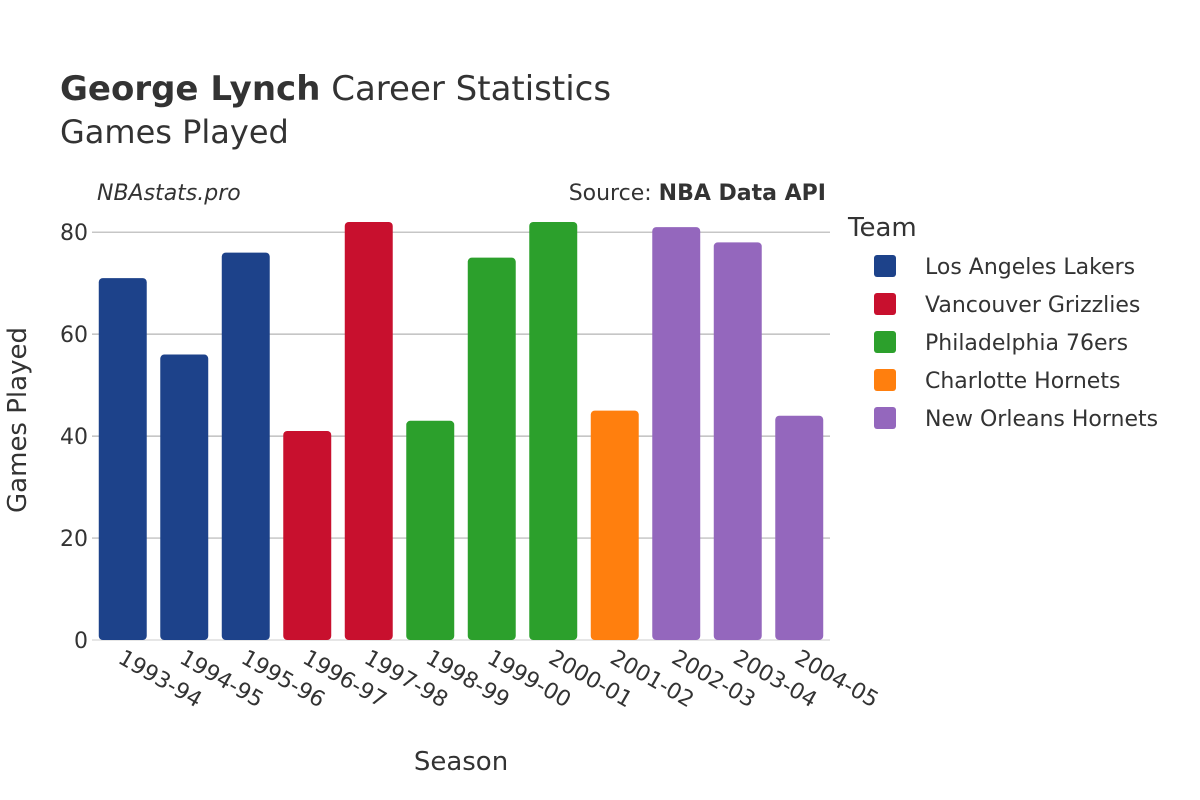 Image resolution: width=1200 pixels, height=800 pixels. What do you see at coordinates (74, 335) in the screenshot?
I see `y-tick-label: 60` at bounding box center [74, 335].